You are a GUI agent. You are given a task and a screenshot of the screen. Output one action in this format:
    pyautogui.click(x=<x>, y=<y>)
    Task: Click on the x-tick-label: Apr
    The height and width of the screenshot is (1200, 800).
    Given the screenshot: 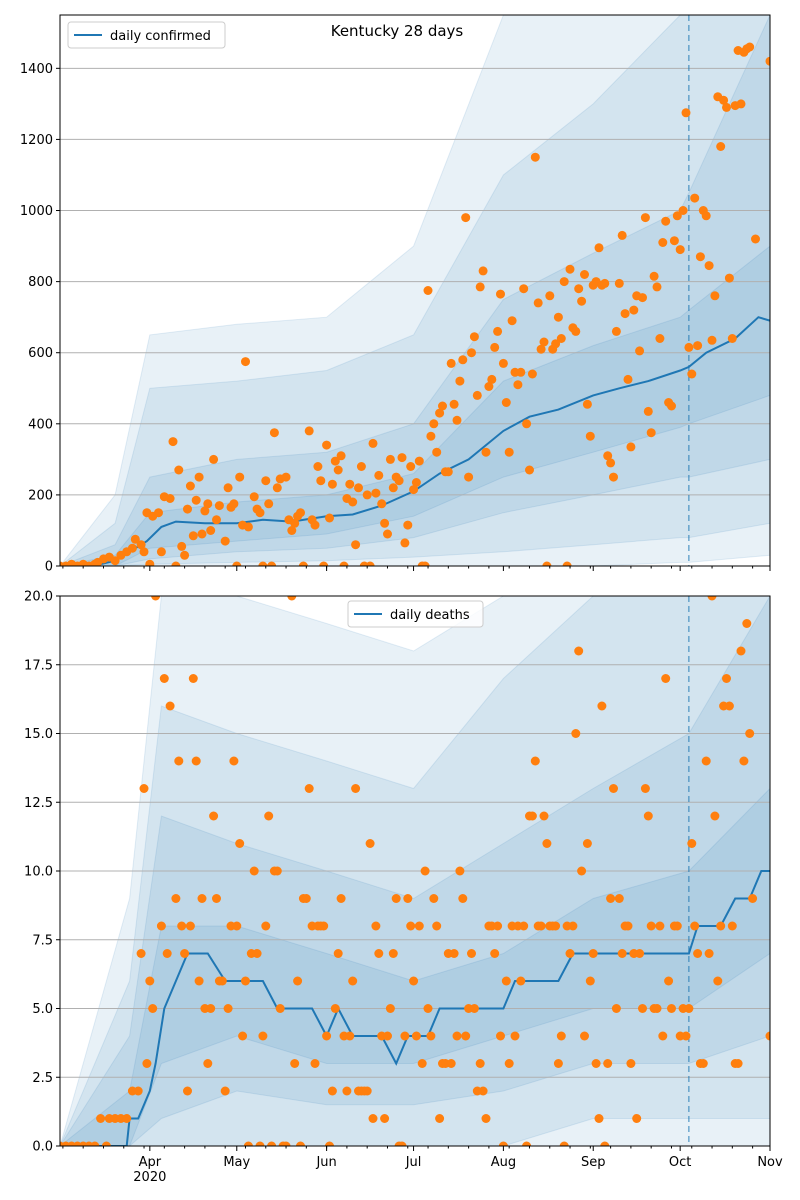 What is the action you would take?
    pyautogui.click(x=150, y=1162)
    